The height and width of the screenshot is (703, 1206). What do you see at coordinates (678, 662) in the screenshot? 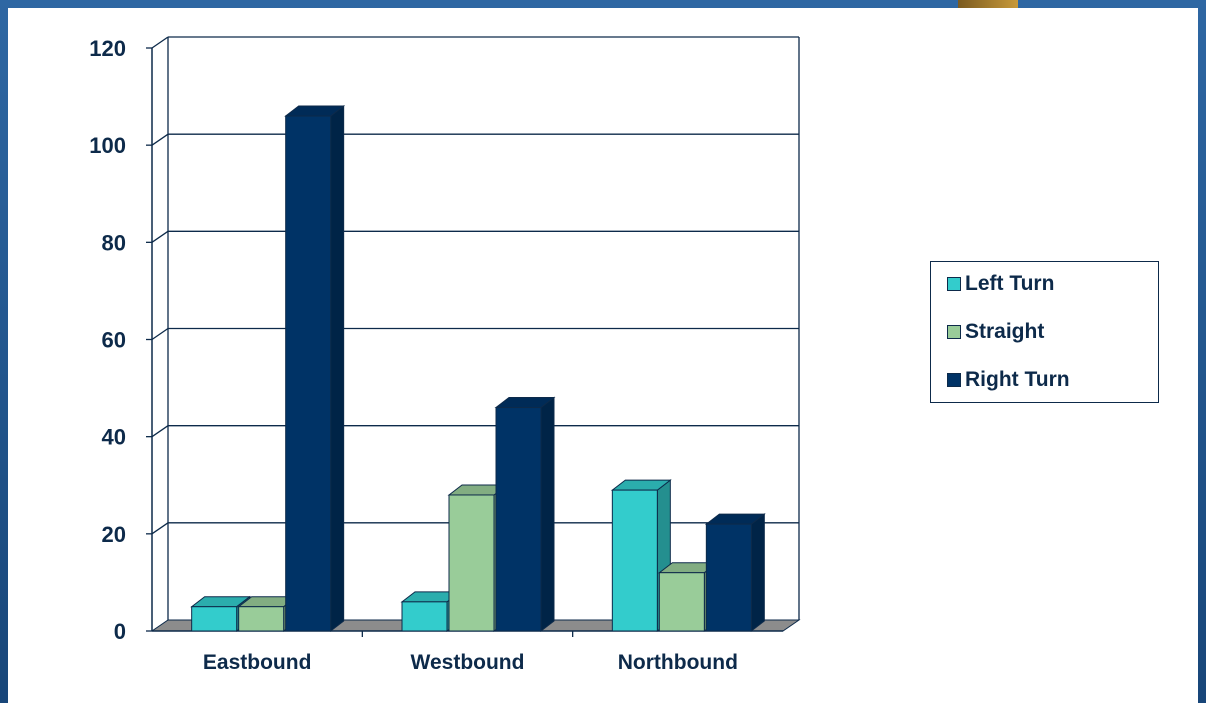
I see `x-category-label-northbound: Northbound` at bounding box center [678, 662].